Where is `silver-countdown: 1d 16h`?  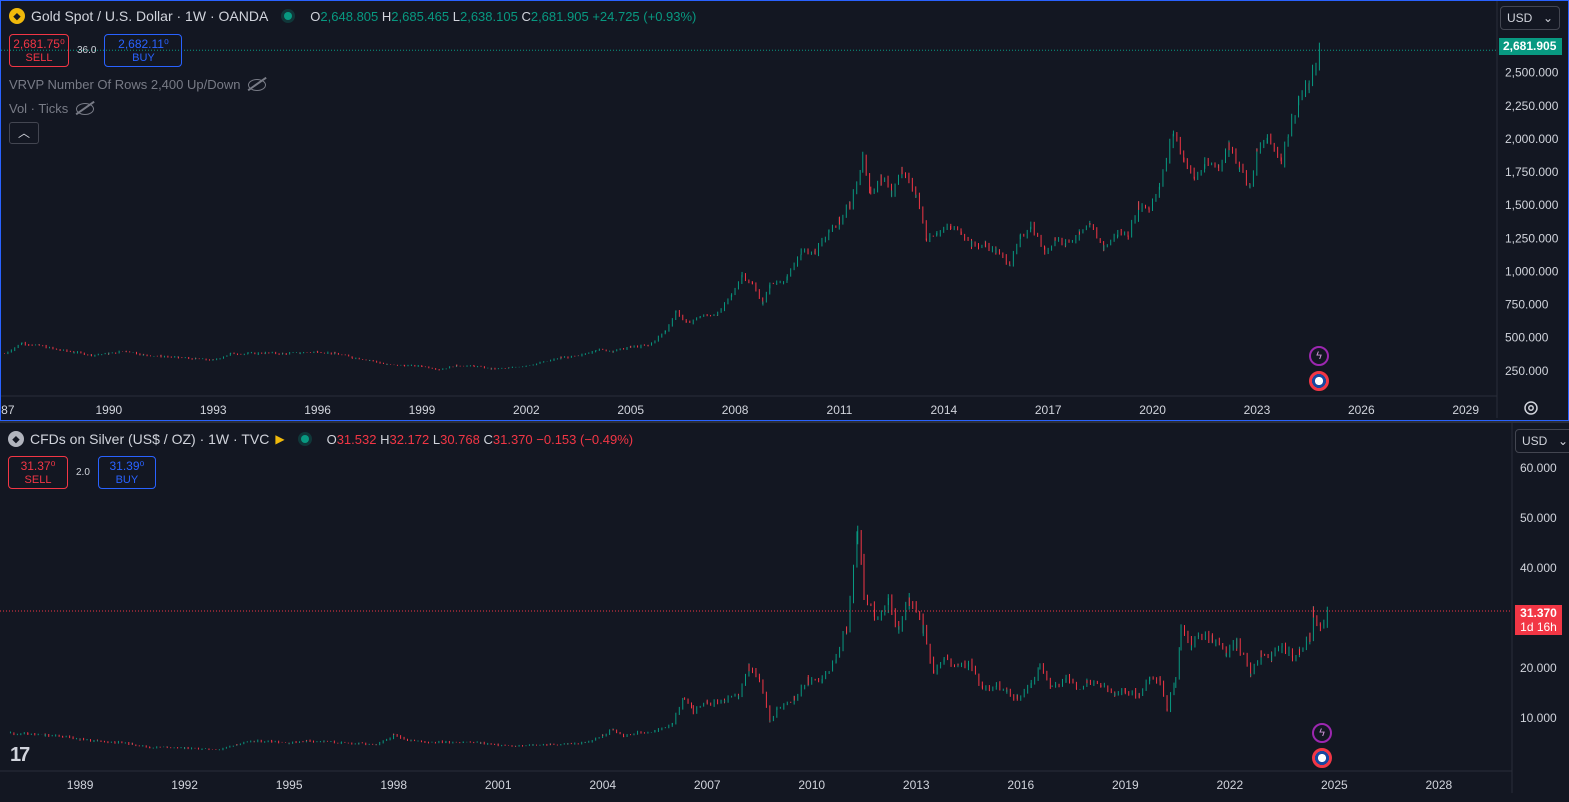 silver-countdown: 1d 16h is located at coordinates (1538, 627).